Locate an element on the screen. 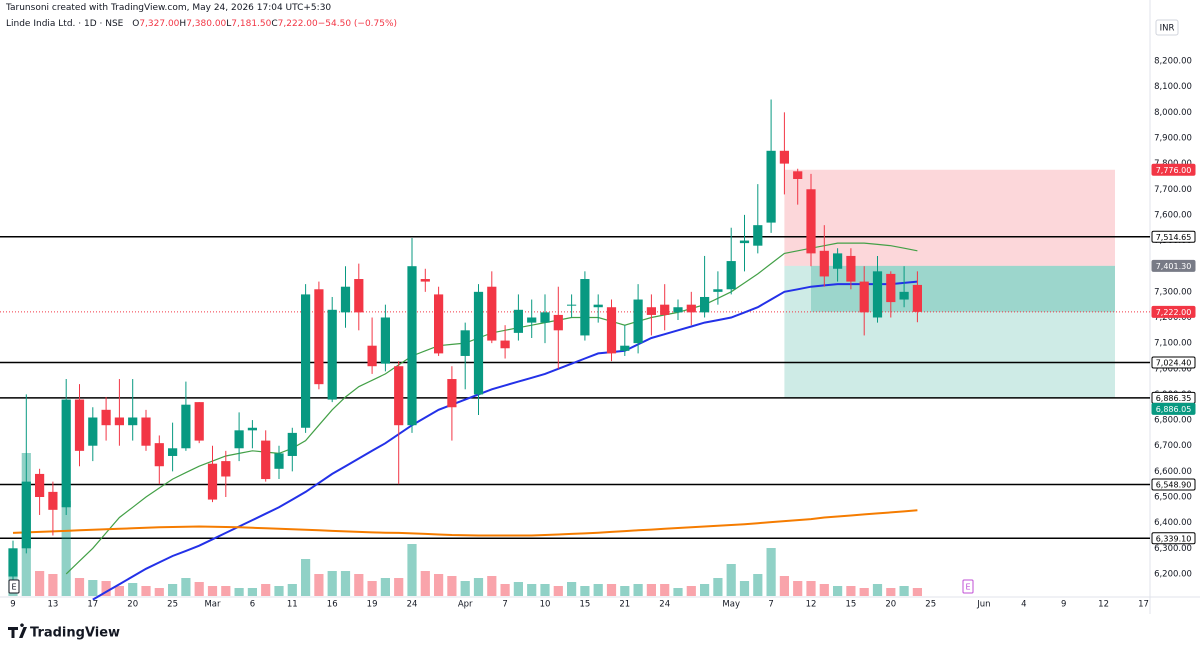  price-label-box is located at coordinates (1173, 311).